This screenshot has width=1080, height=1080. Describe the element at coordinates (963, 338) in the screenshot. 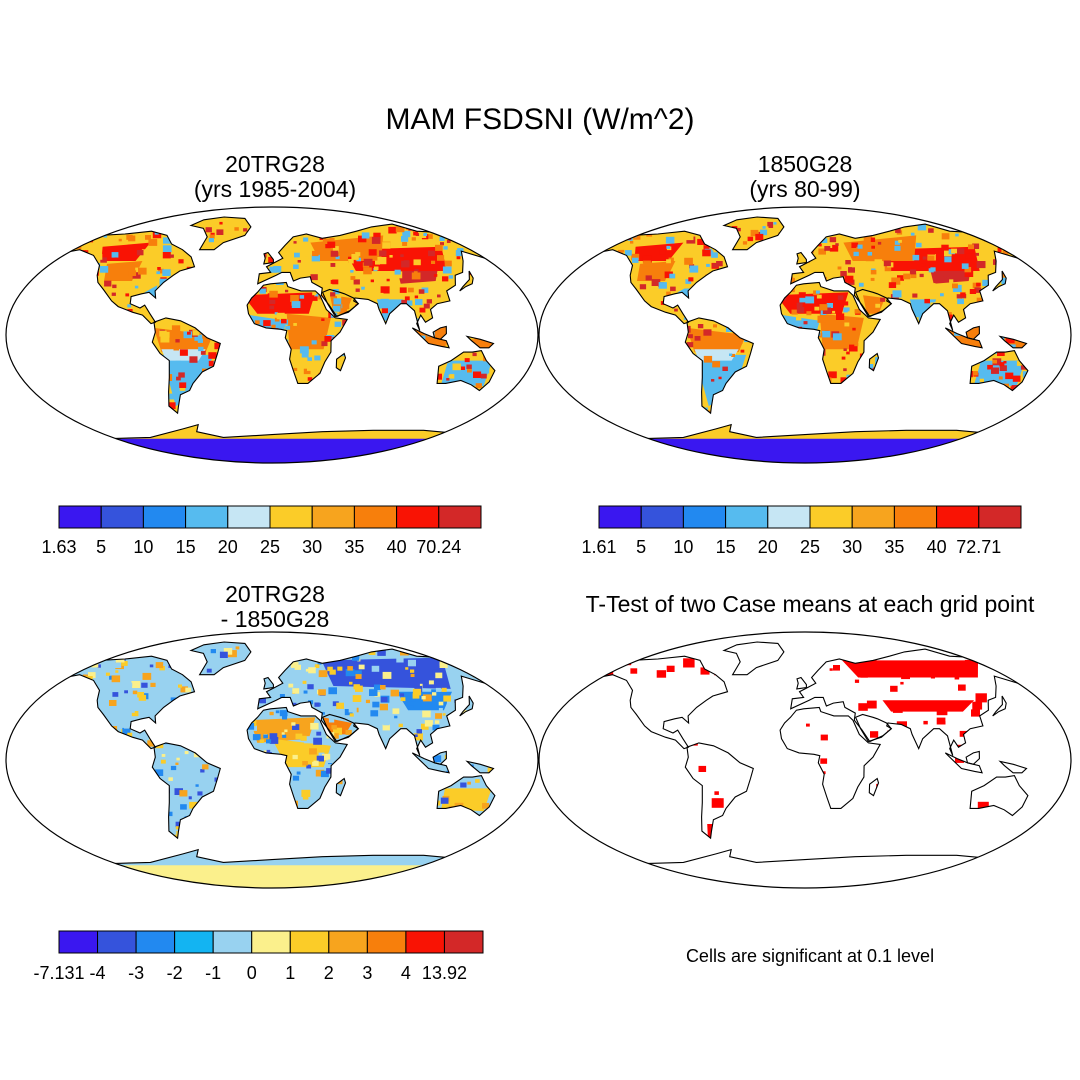

I see `coastline-indonesia` at that location.